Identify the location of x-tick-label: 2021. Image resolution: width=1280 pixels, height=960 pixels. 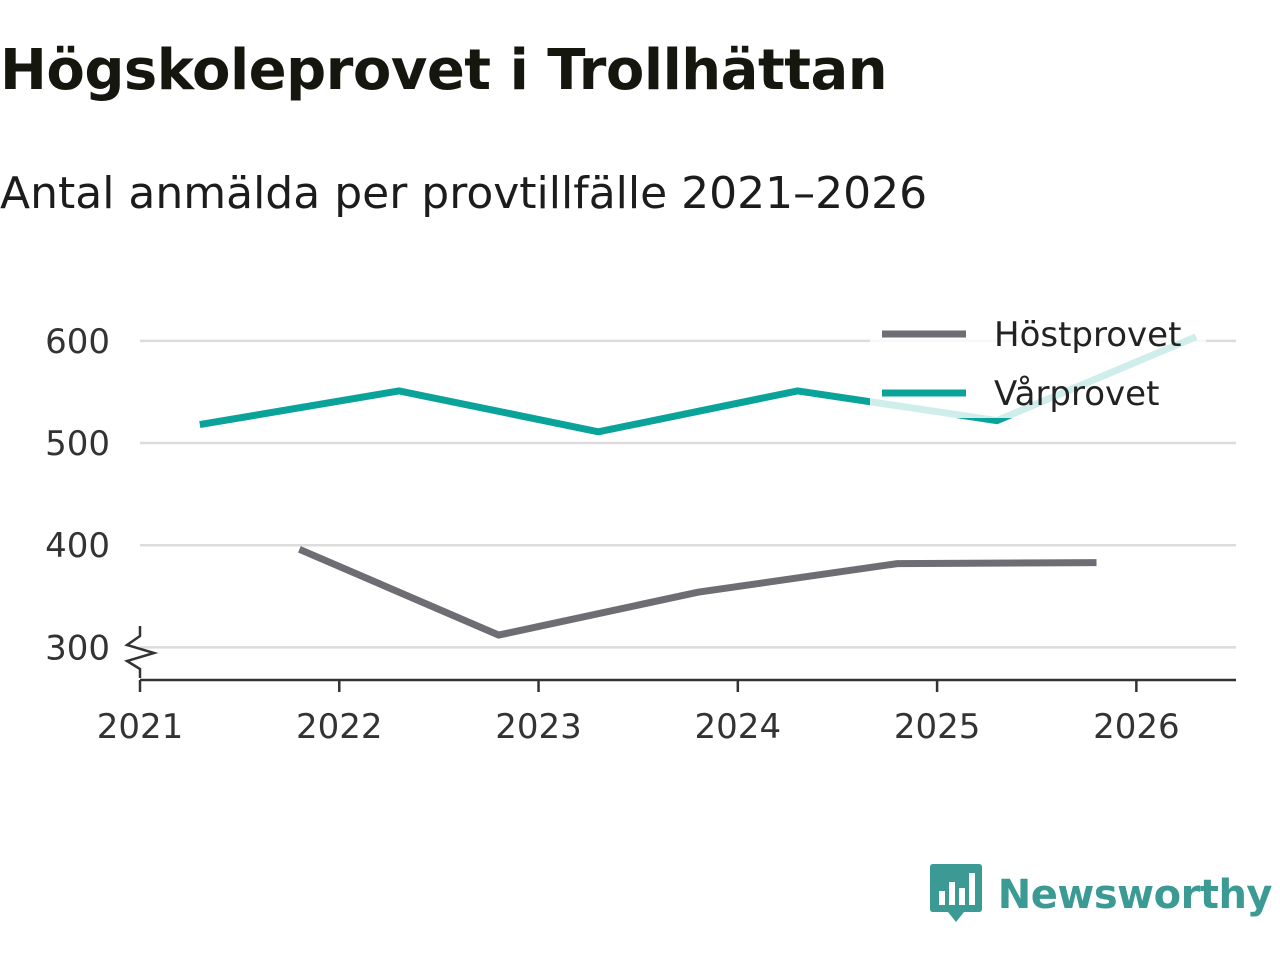
(140, 727).